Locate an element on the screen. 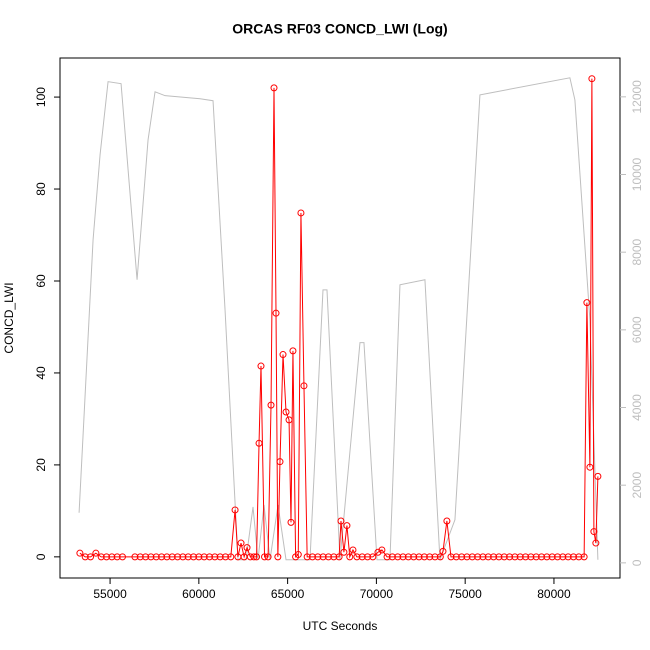  y-tick-label: 80 is located at coordinates (41, 189).